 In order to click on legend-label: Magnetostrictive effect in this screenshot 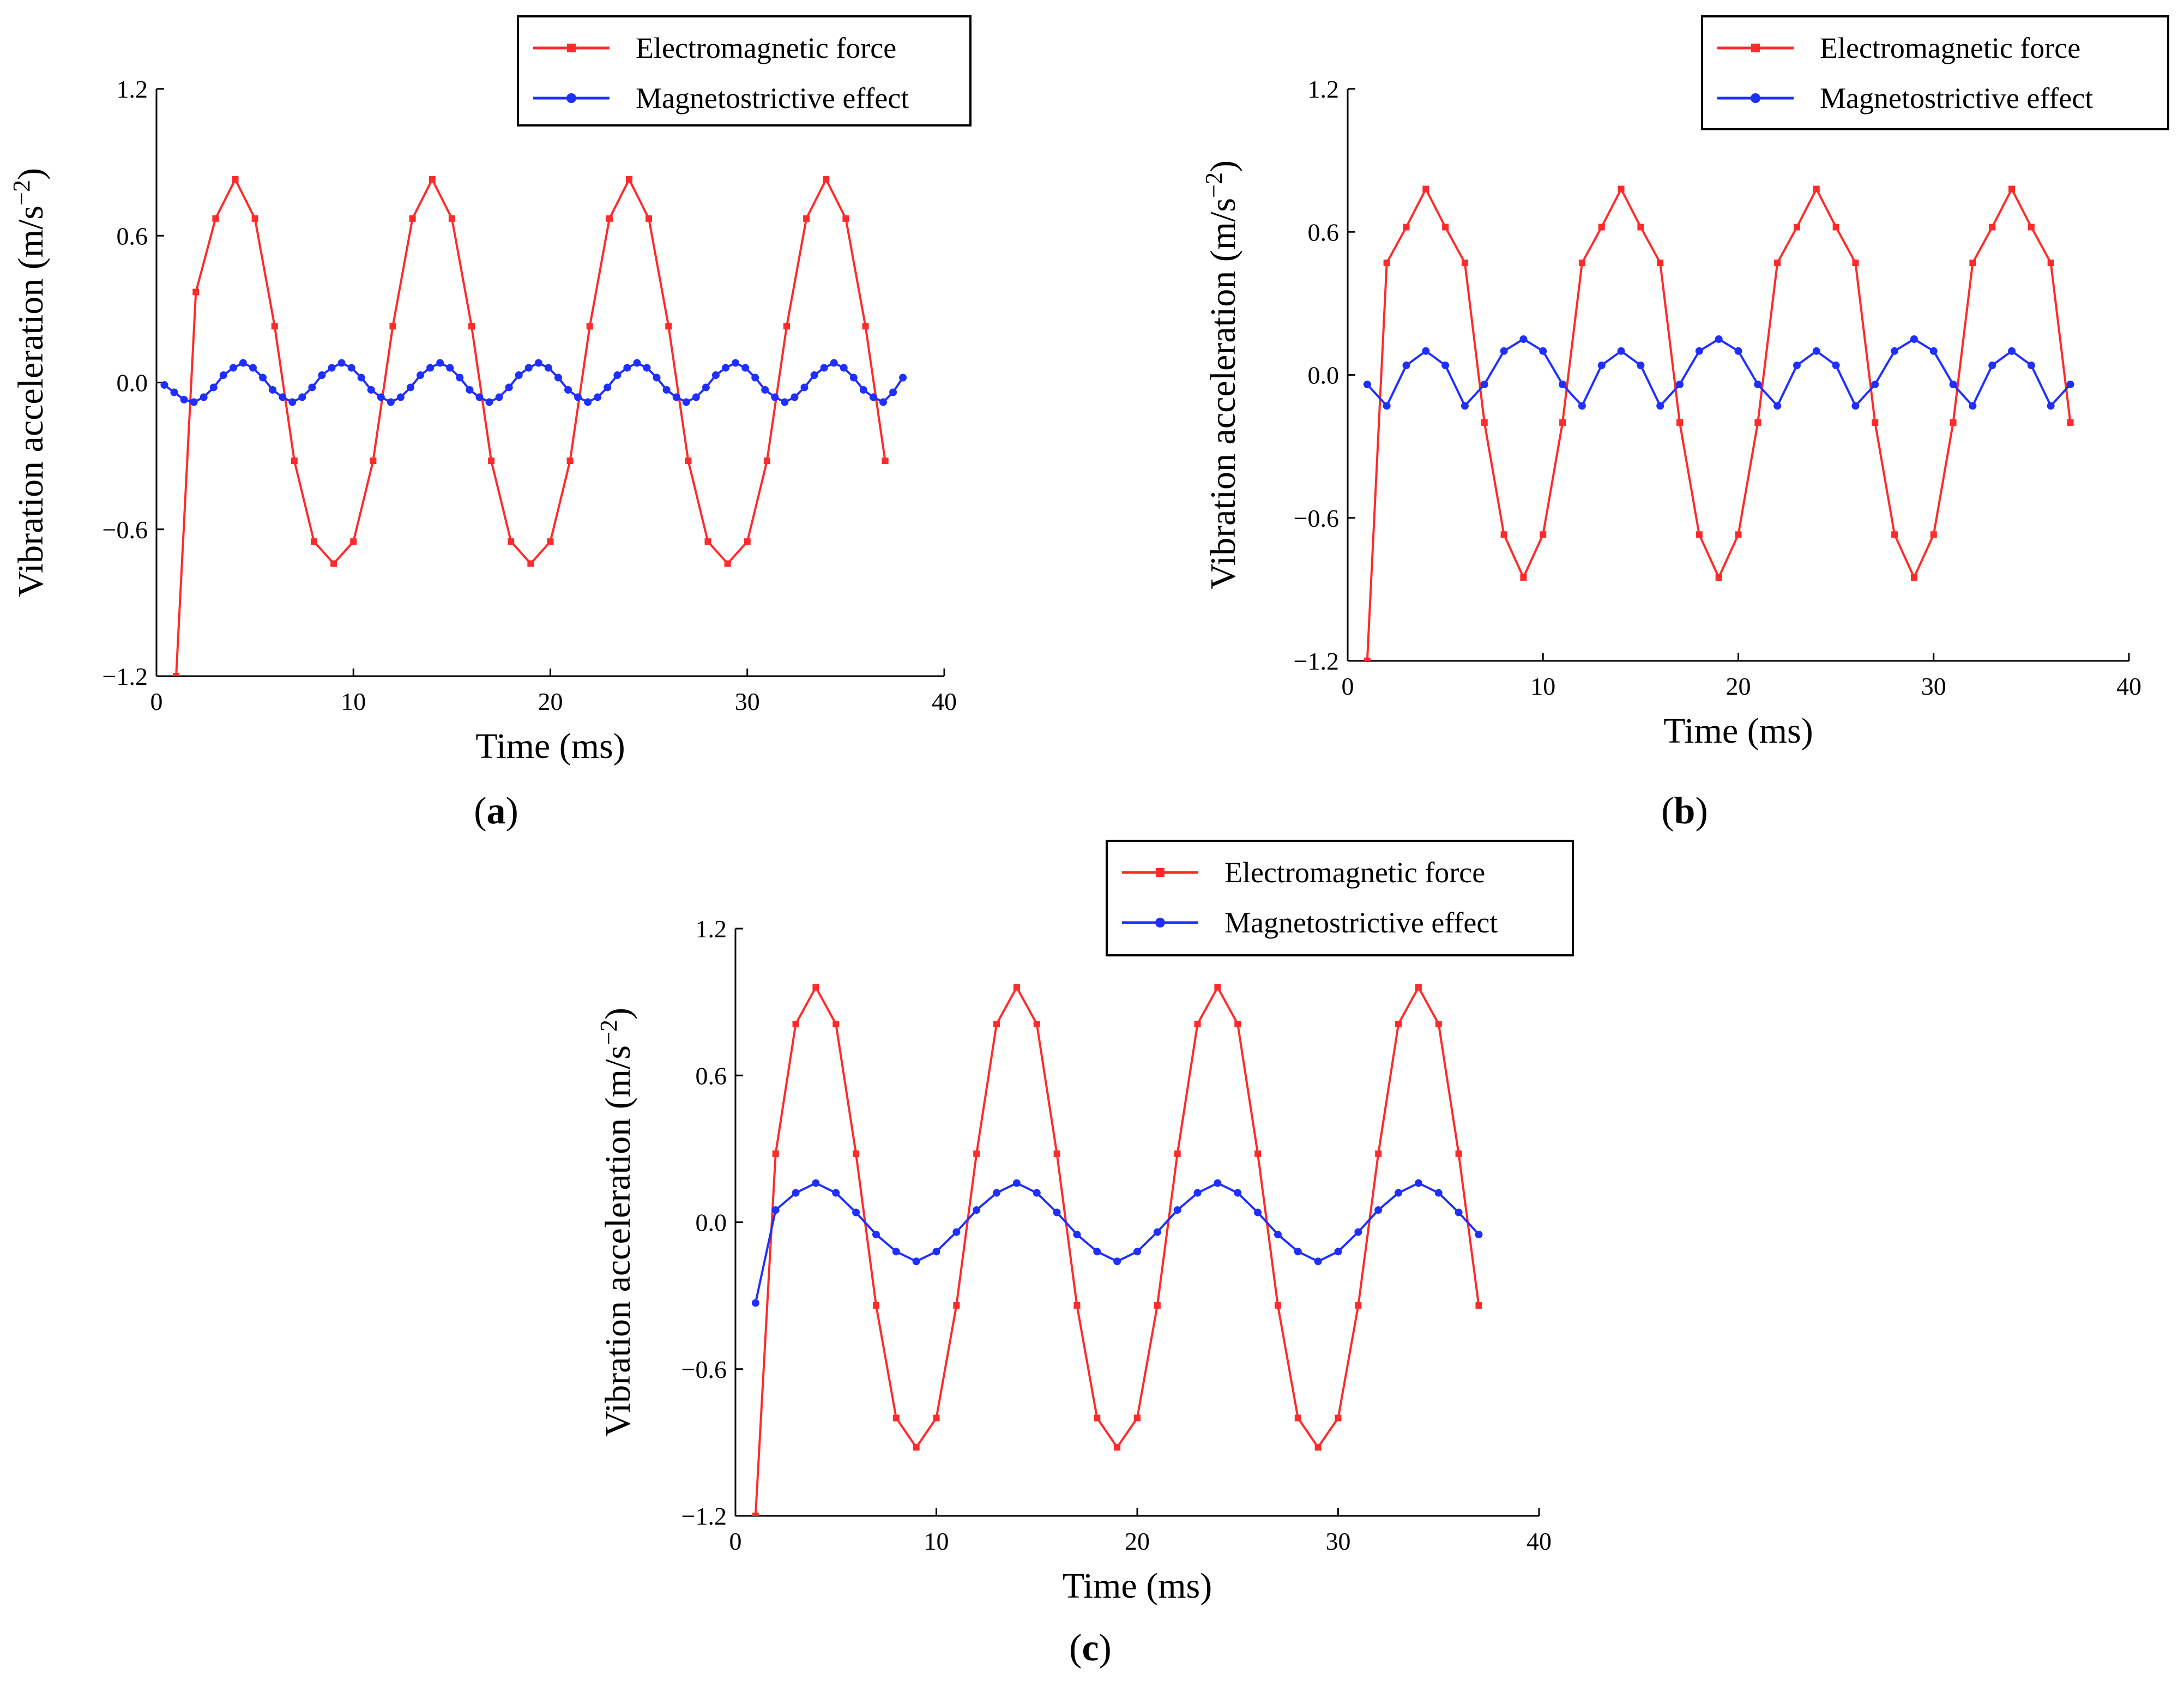, I will do `click(1956, 98)`.